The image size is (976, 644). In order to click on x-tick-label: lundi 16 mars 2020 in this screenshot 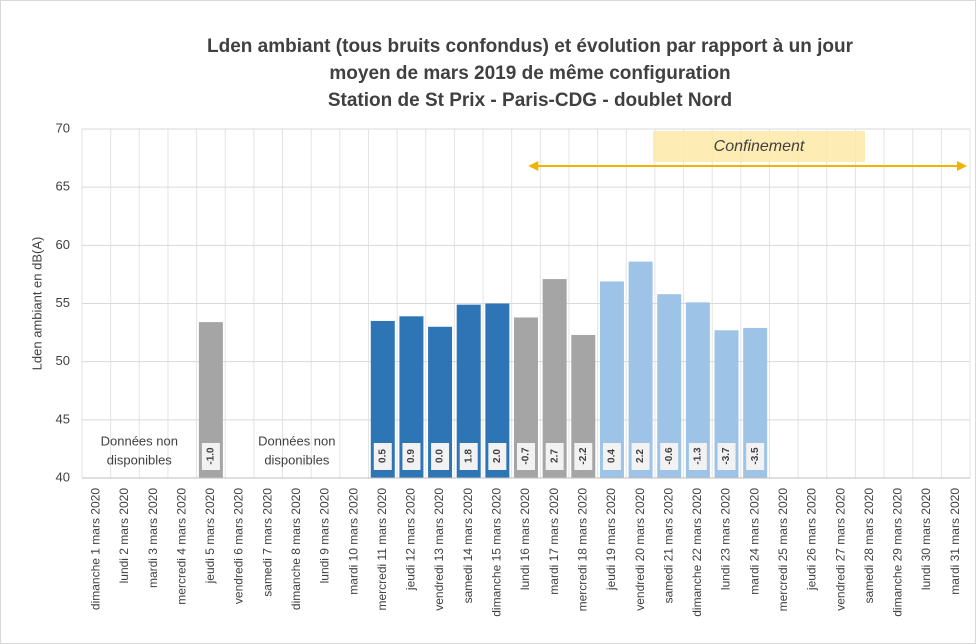, I will do `click(525, 539)`.